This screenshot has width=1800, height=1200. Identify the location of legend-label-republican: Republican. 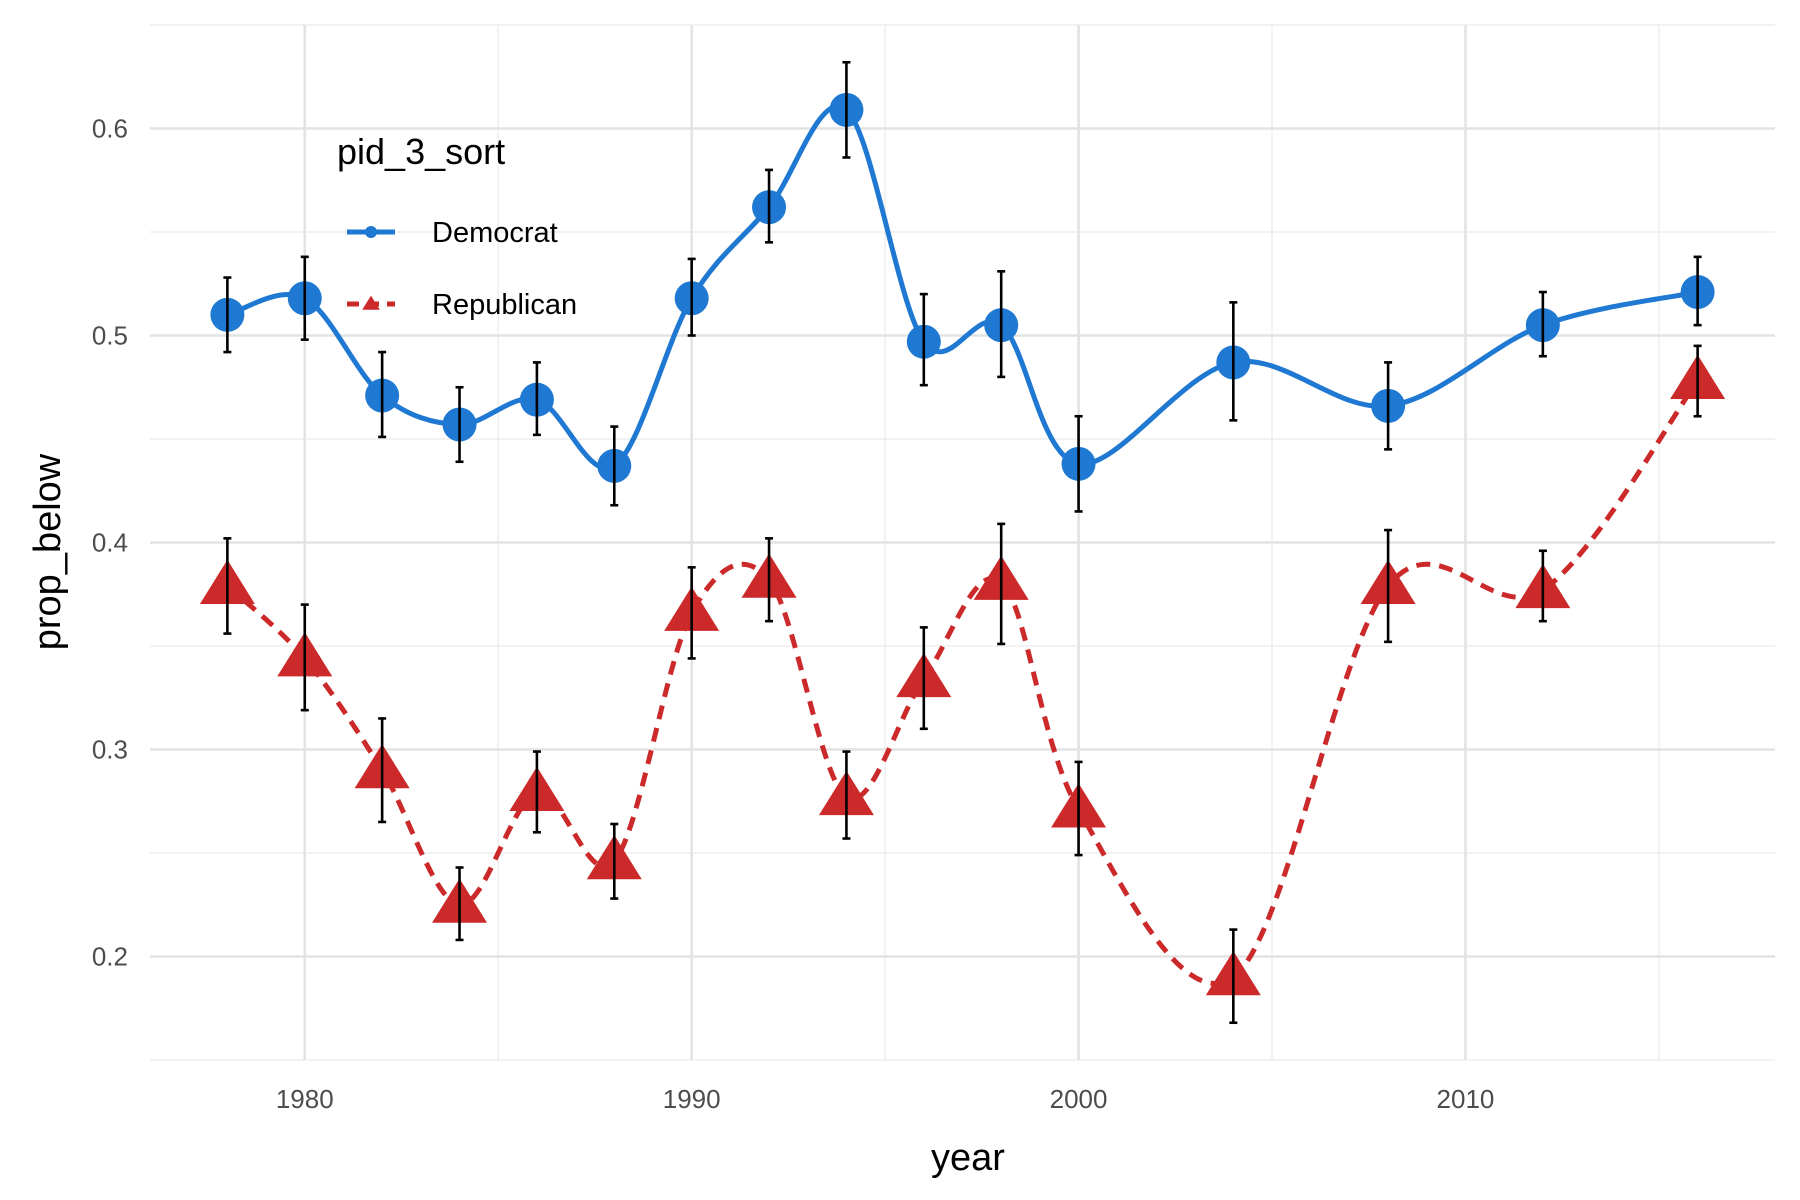
(504, 305).